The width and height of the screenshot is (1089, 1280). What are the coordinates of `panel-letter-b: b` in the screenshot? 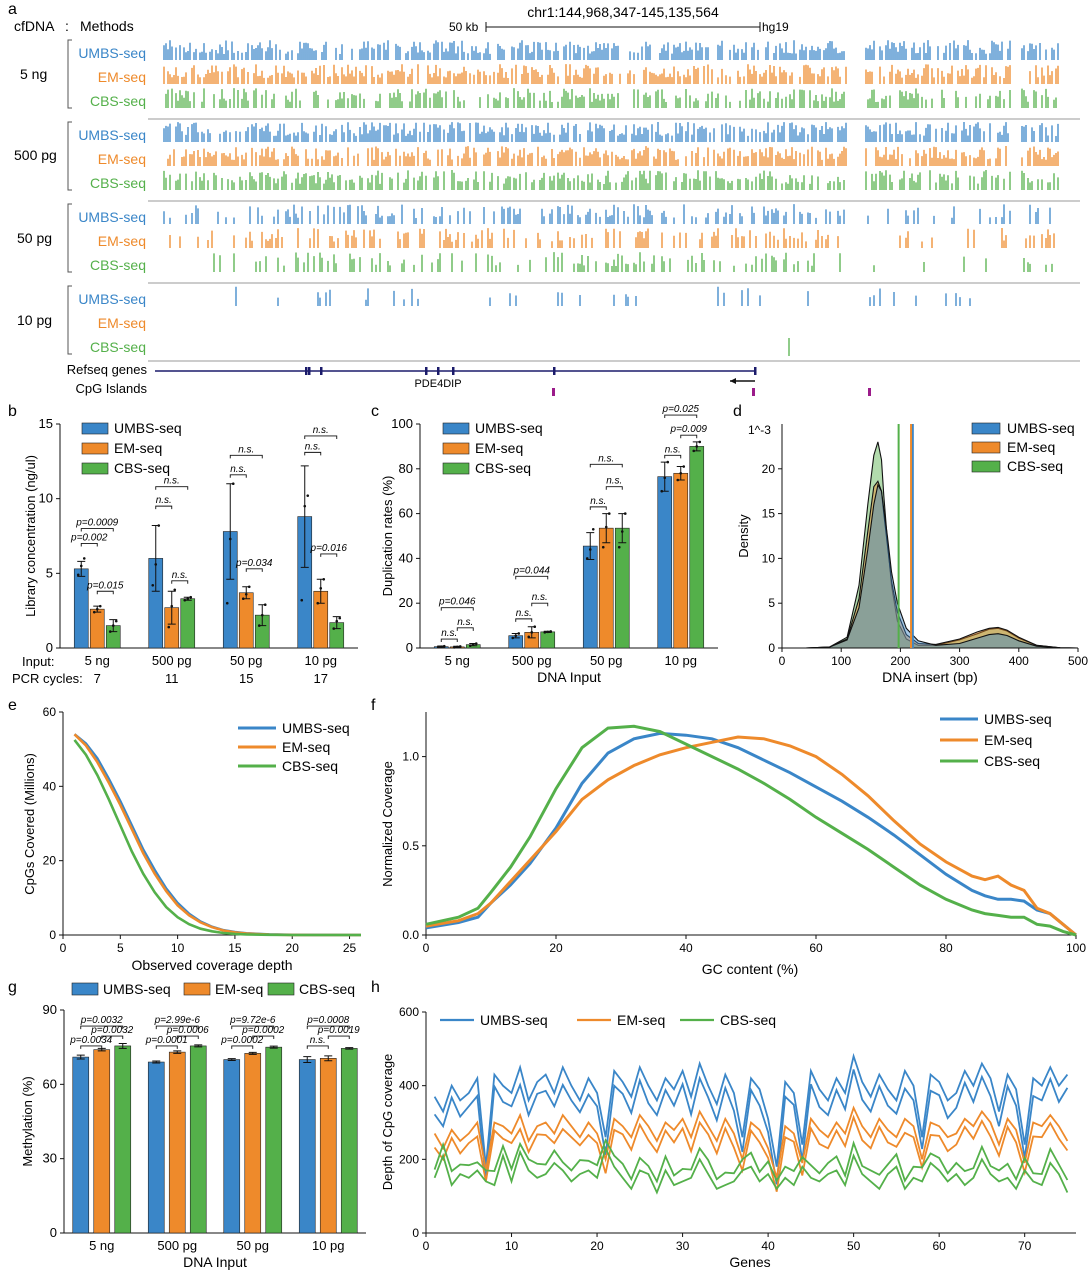 It's located at (12, 411).